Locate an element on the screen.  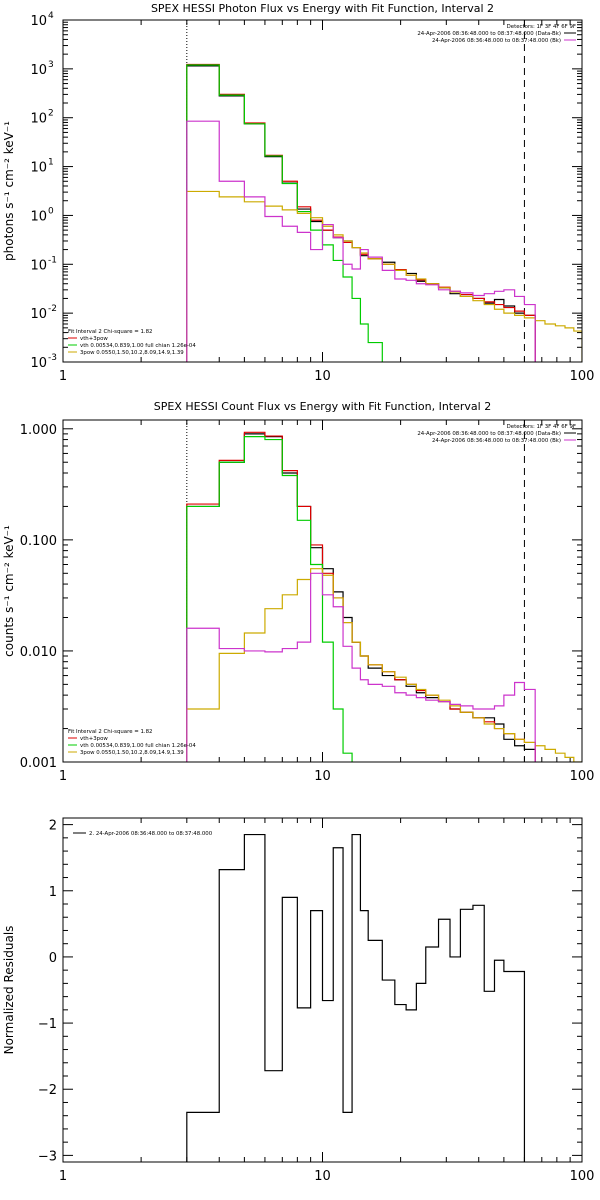
y-tick-exponent: 4 is located at coordinates (51, 16).